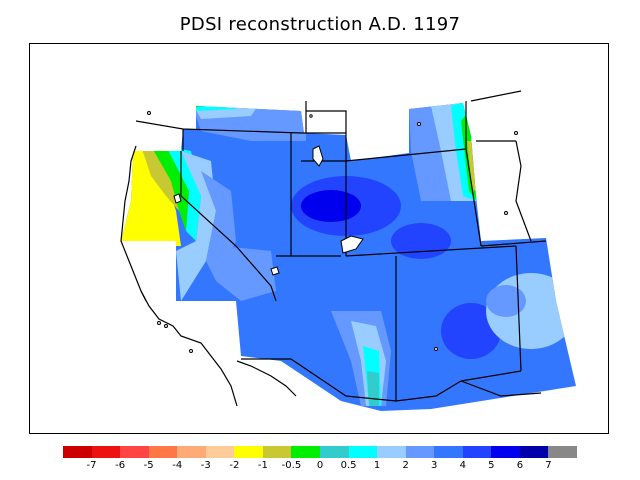 The width and height of the screenshot is (640, 480). Describe the element at coordinates (246, 273) in the screenshot. I see `field-sw-mid` at that location.